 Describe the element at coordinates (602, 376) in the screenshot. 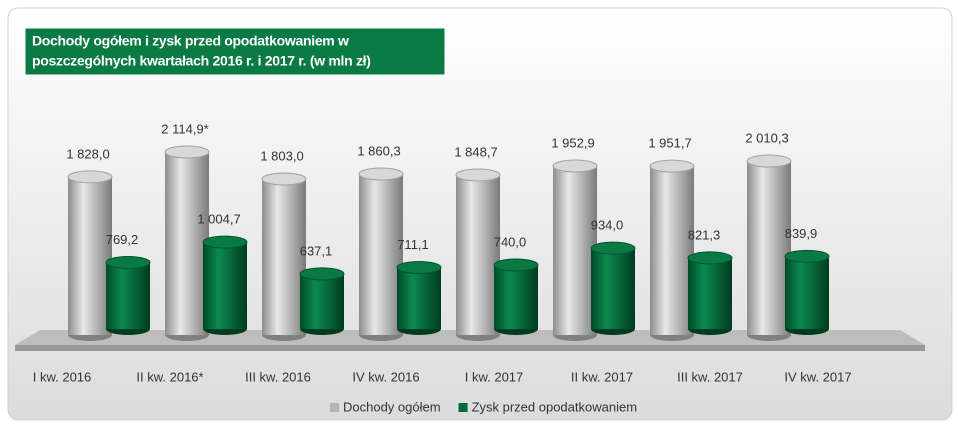

I see `x-tick-label: II kw. 2017` at that location.